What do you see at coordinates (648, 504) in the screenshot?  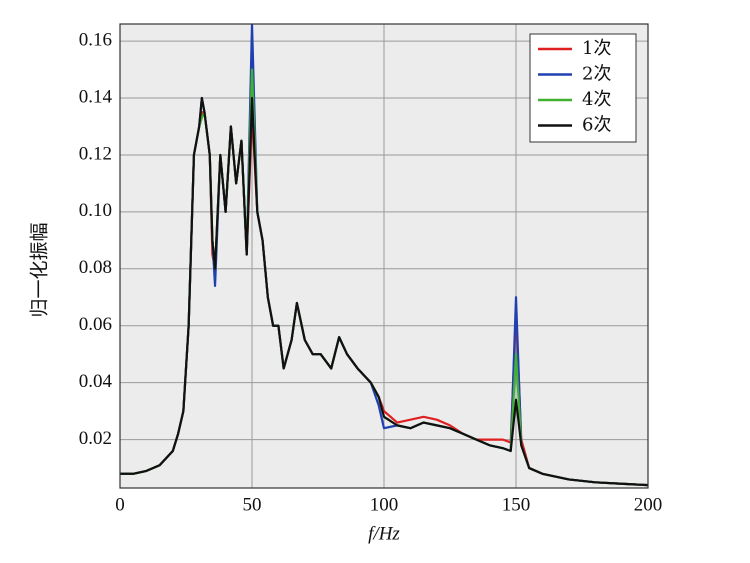 I see `x-tick-label: 200` at bounding box center [648, 504].